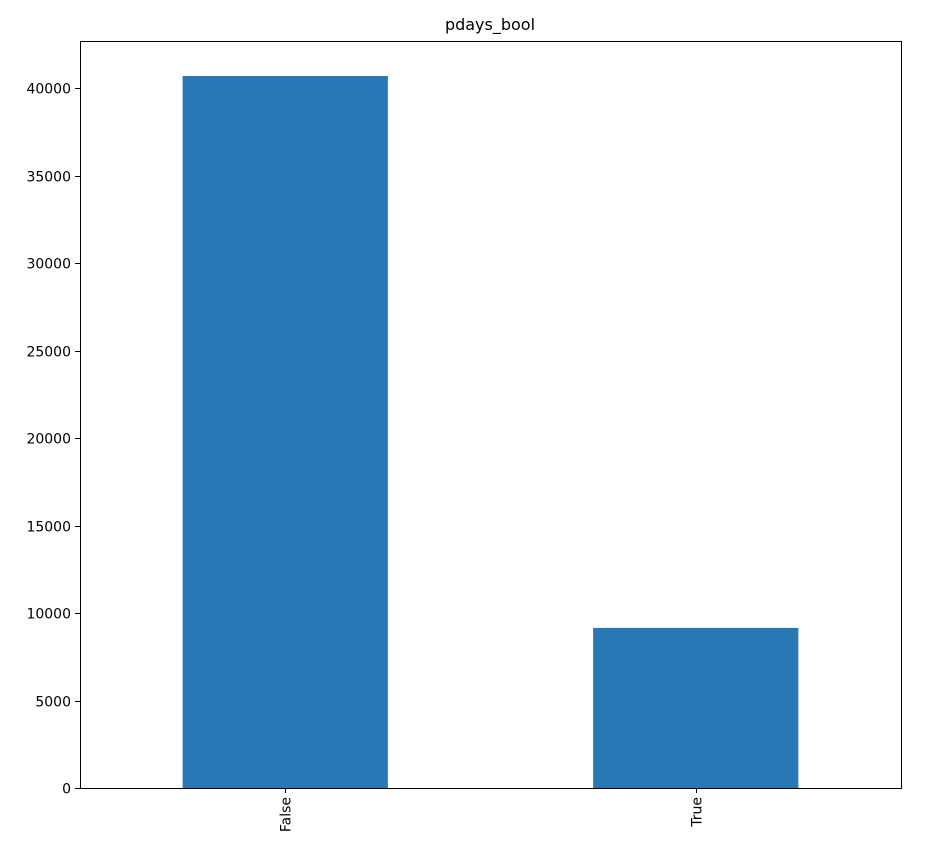 This screenshot has width=932, height=862. I want to click on x-tick-label-true: True, so click(698, 812).